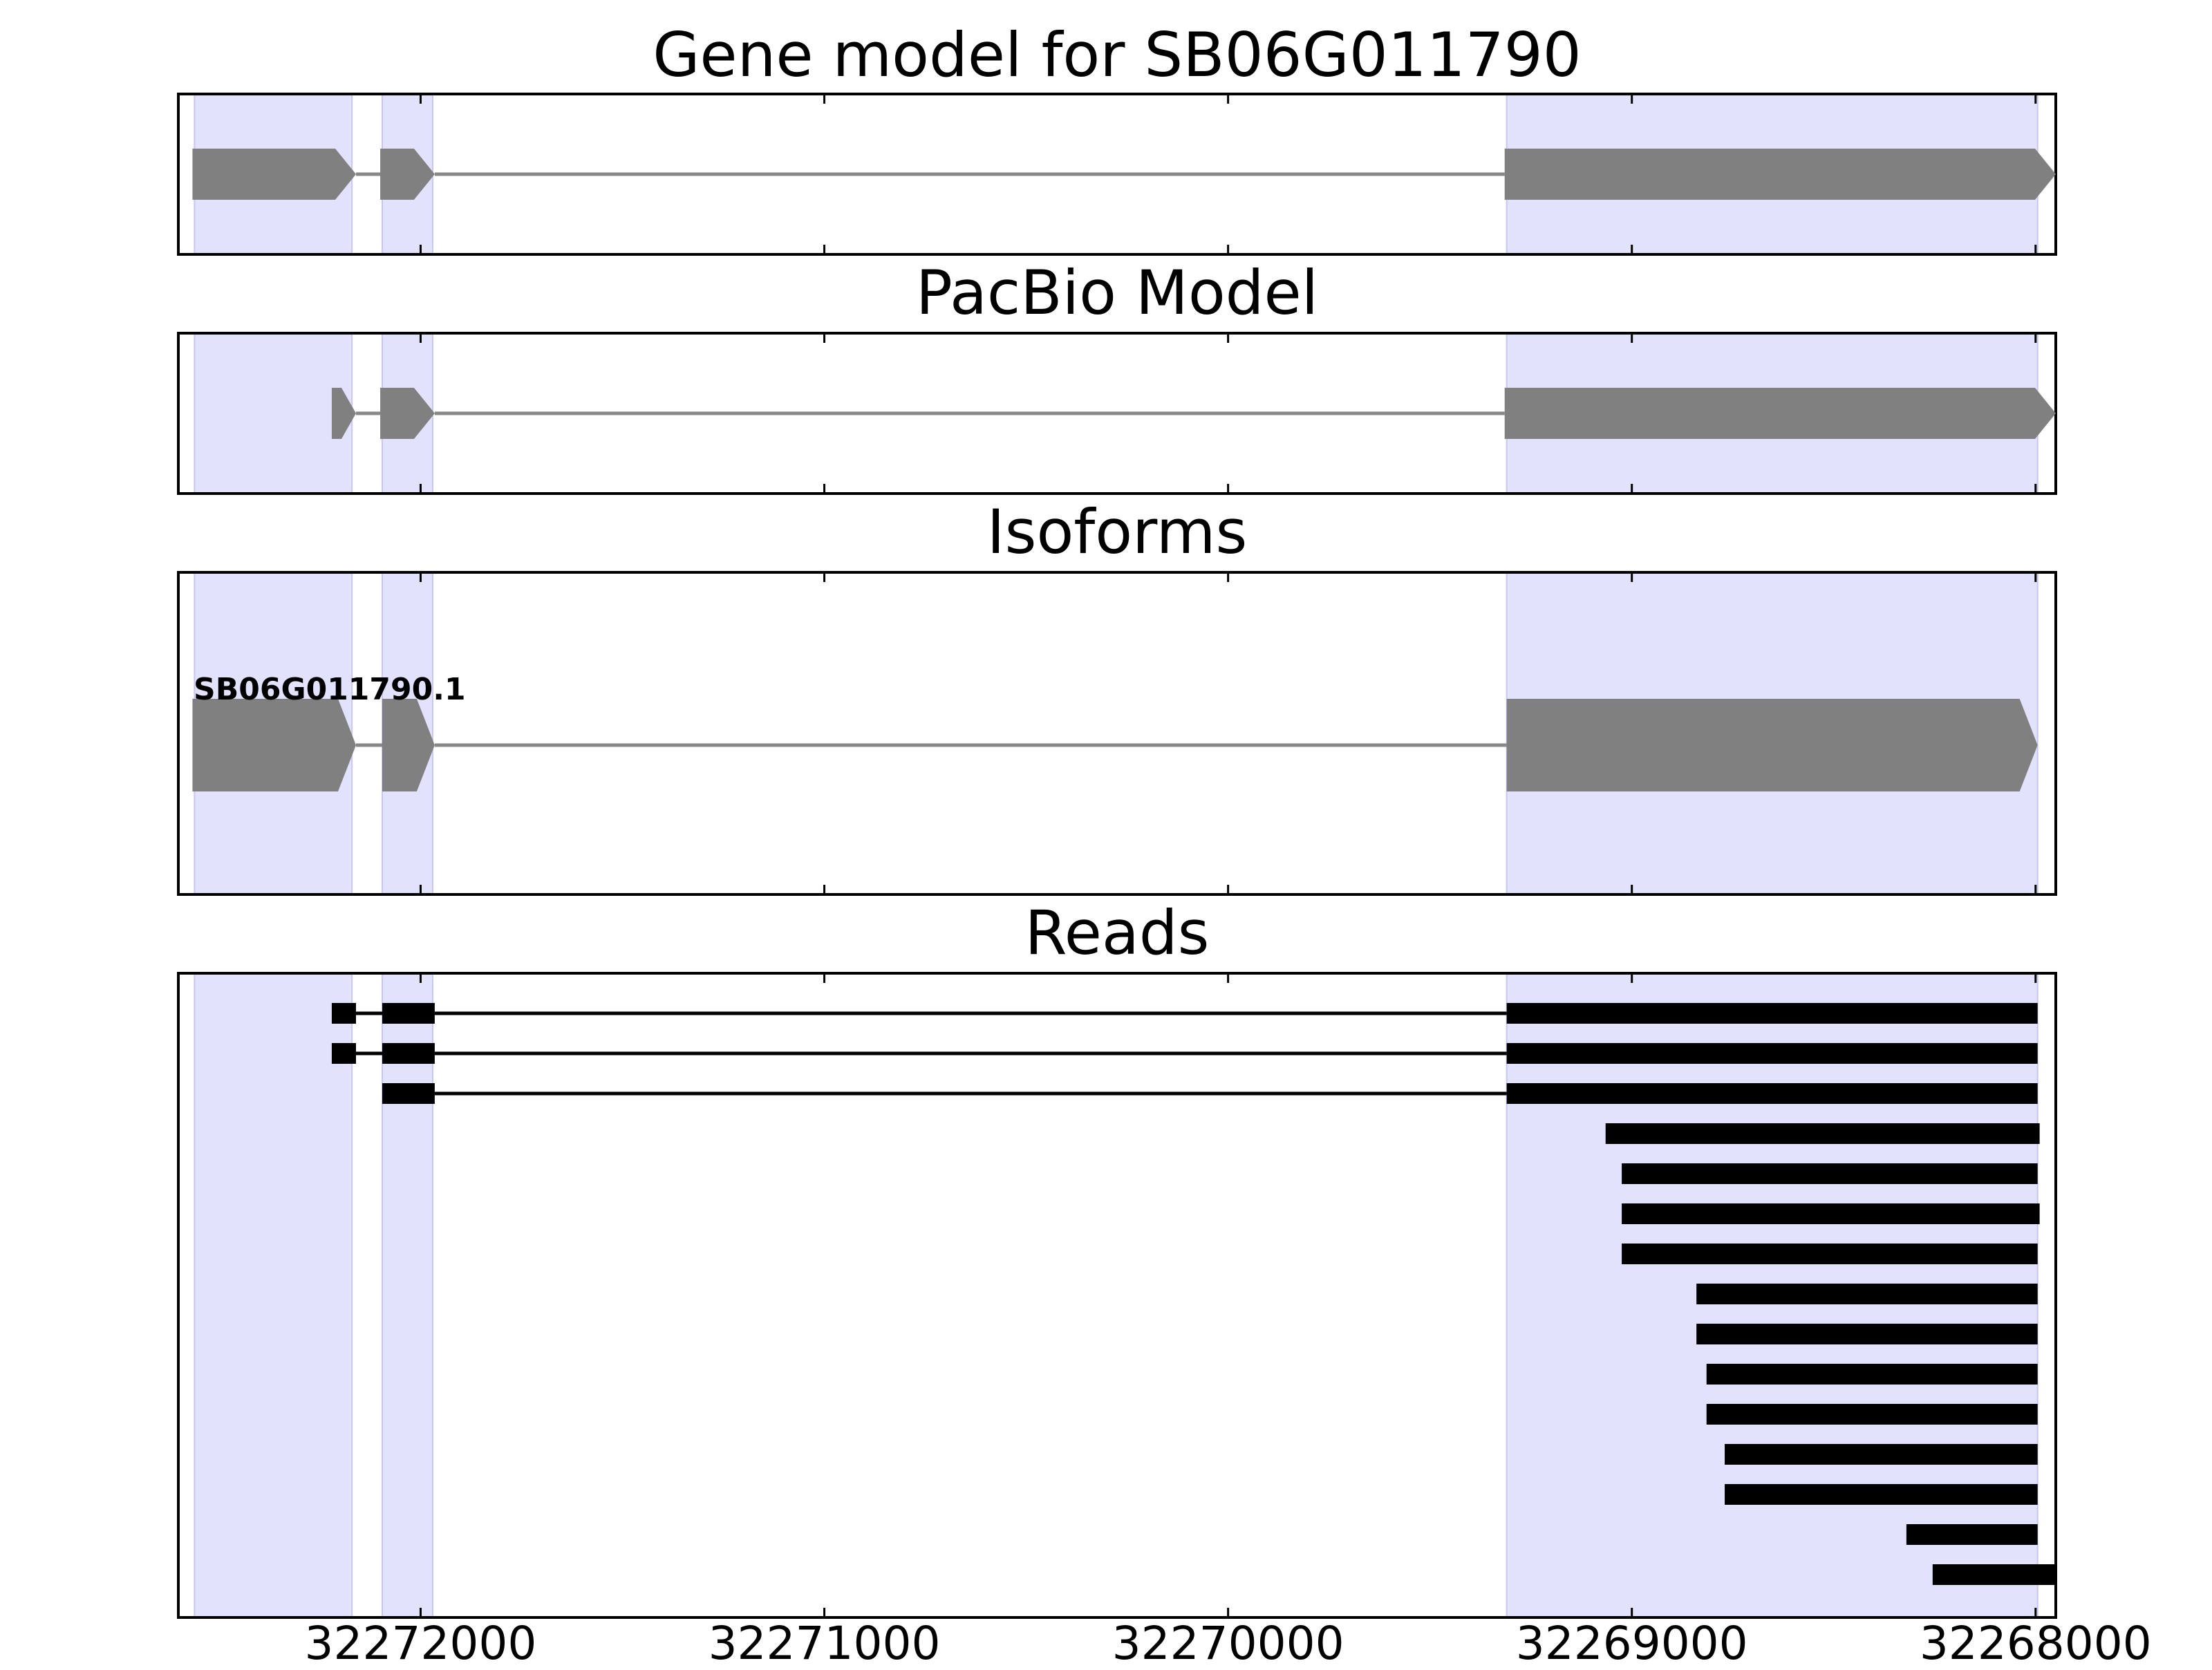  Describe the element at coordinates (2036, 1643) in the screenshot. I see `x-tick-label: 32268000` at that location.